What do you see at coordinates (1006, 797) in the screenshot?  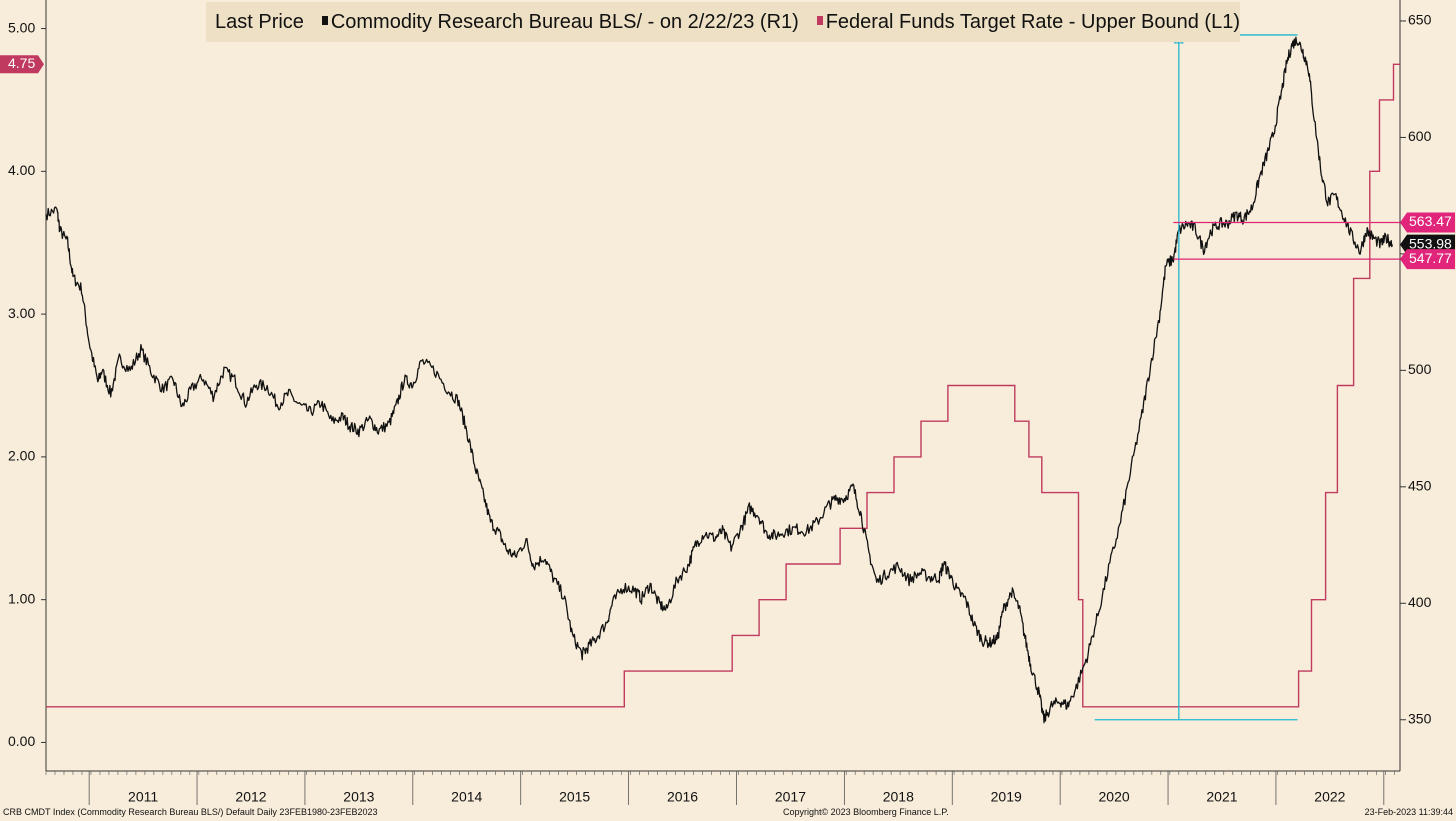 I see `x-tick-label: 2019` at bounding box center [1006, 797].